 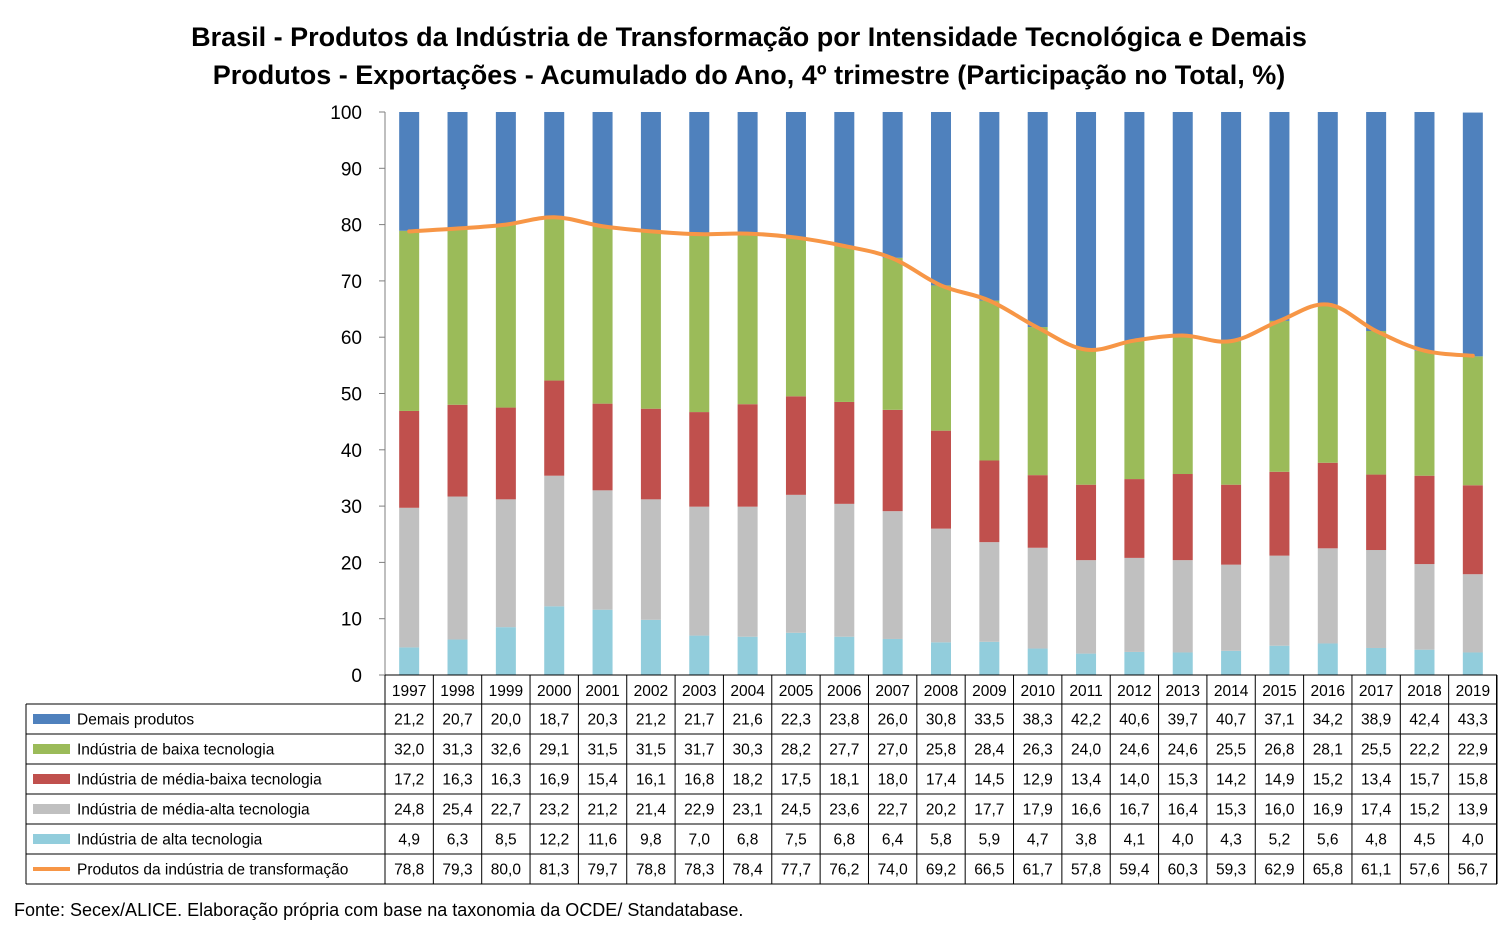 What do you see at coordinates (1424, 870) in the screenshot?
I see `table-value: 57,6` at bounding box center [1424, 870].